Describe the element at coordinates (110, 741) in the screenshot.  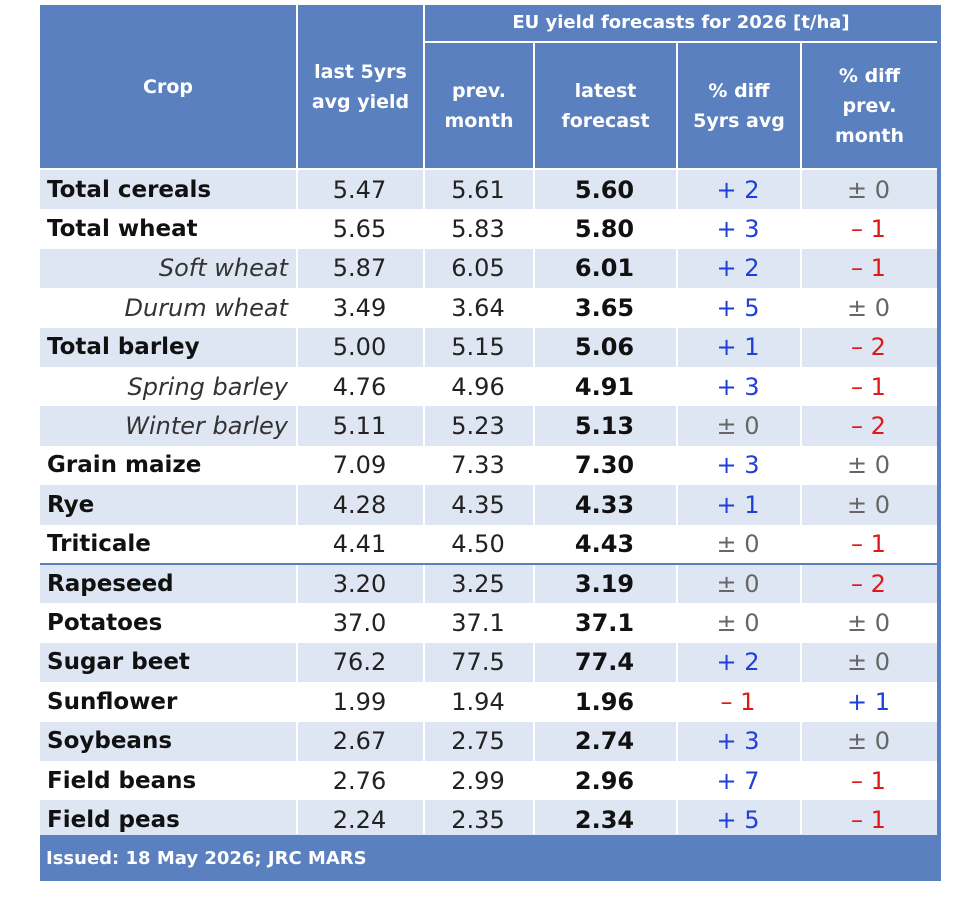
I see `crop-name: Soybeans` at that location.